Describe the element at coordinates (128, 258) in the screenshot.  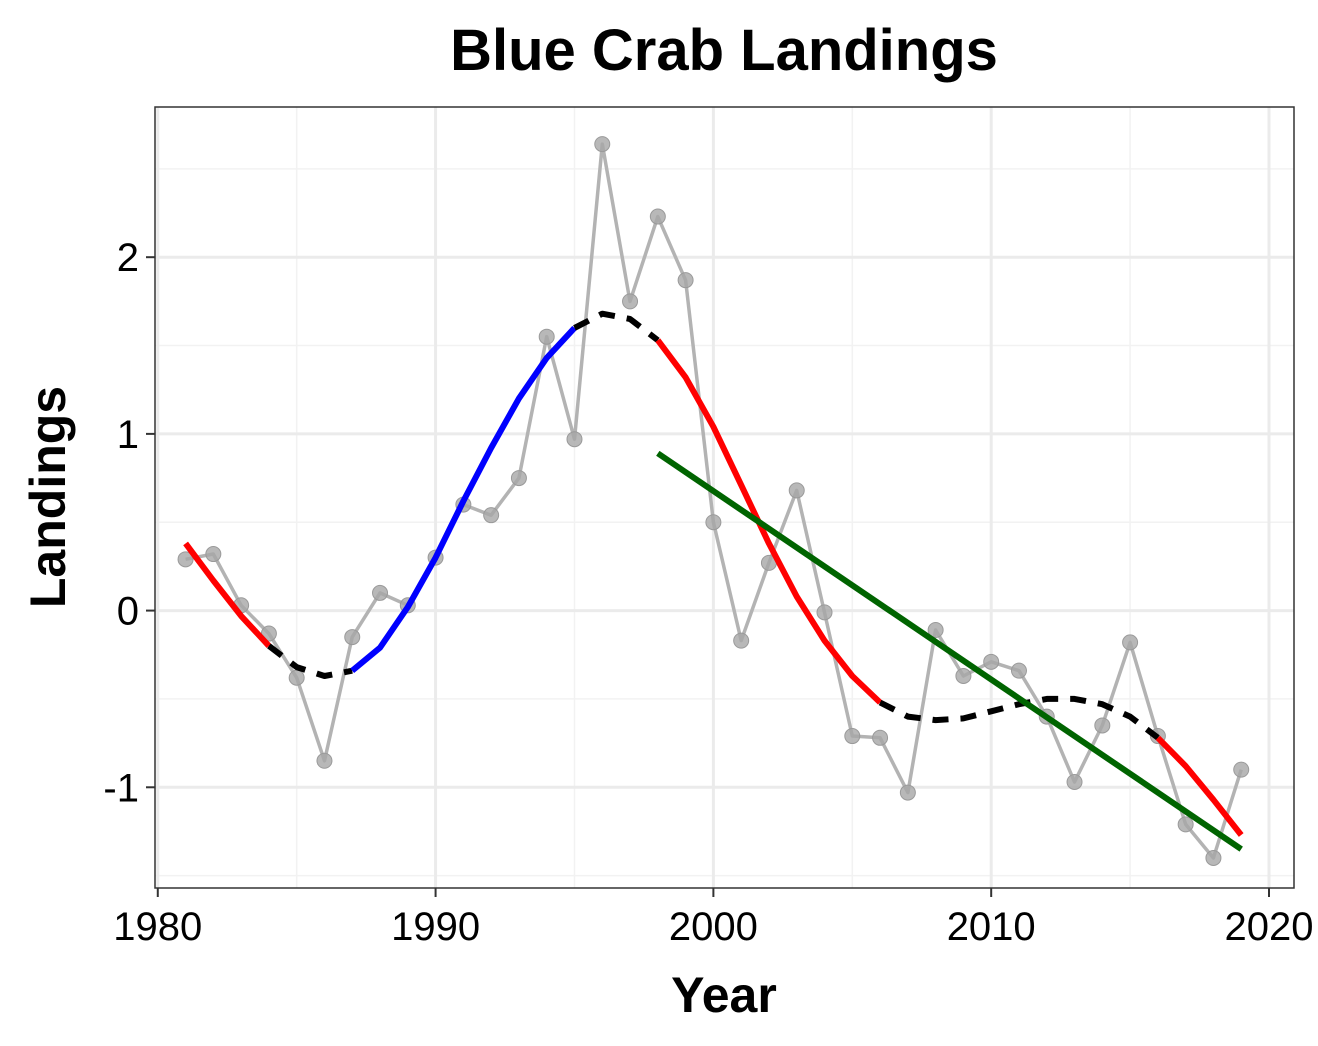
I see `y-tick-label: 2` at that location.